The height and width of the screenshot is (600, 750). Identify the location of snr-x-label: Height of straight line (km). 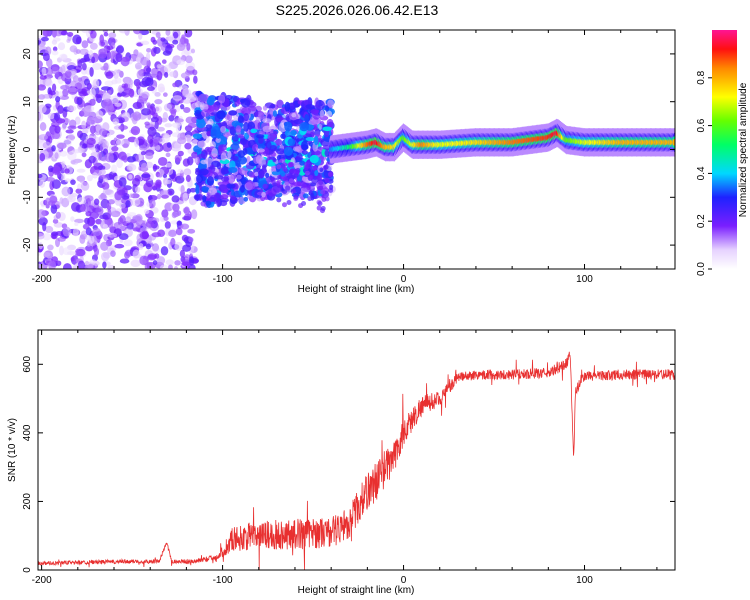
(356, 590).